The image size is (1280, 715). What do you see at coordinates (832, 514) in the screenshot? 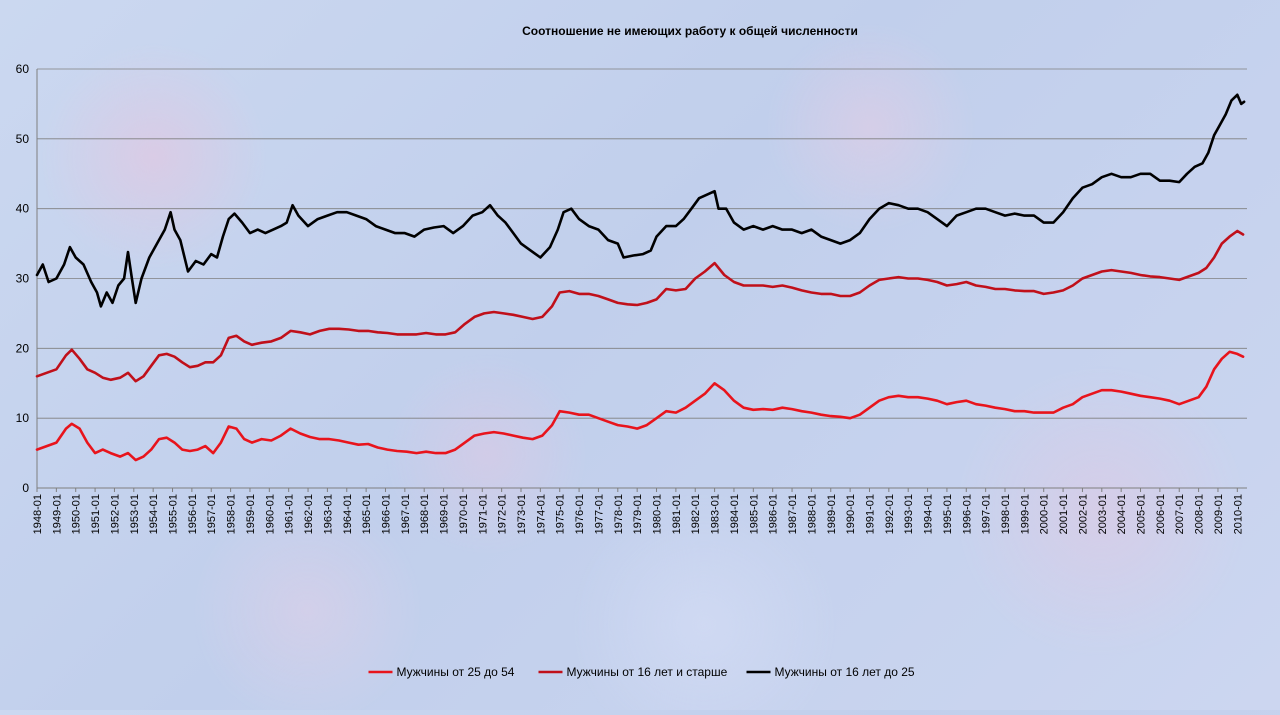
I see `x-tick-label: 1989-01` at bounding box center [832, 514].